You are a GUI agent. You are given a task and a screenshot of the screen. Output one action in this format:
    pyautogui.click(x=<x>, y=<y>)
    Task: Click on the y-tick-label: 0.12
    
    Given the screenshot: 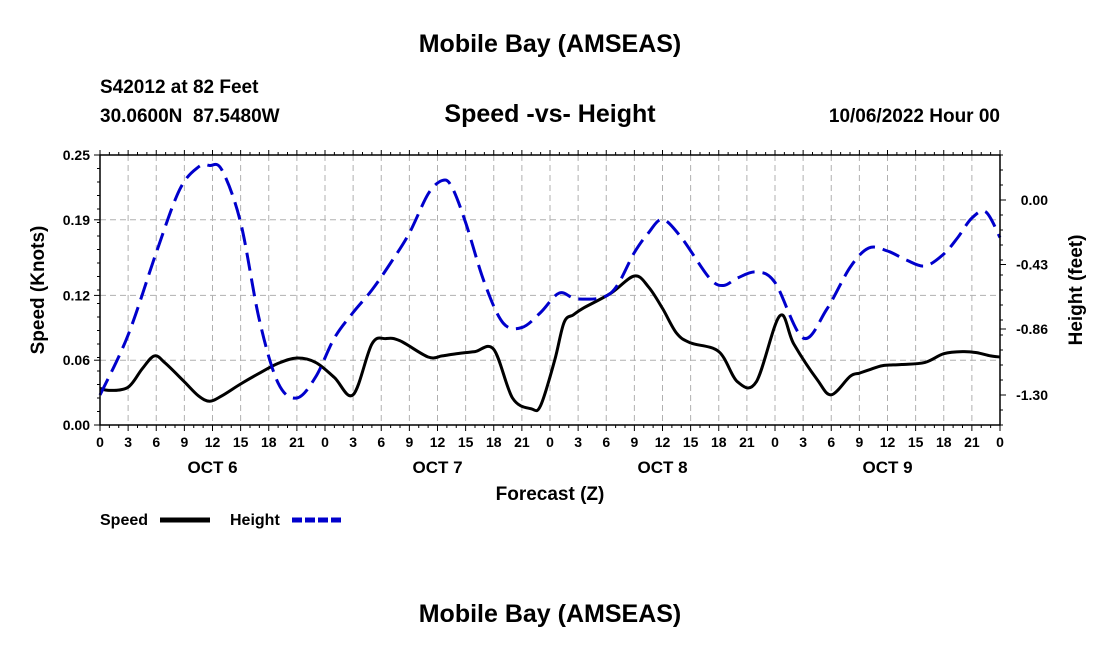 What is the action you would take?
    pyautogui.click(x=76, y=295)
    